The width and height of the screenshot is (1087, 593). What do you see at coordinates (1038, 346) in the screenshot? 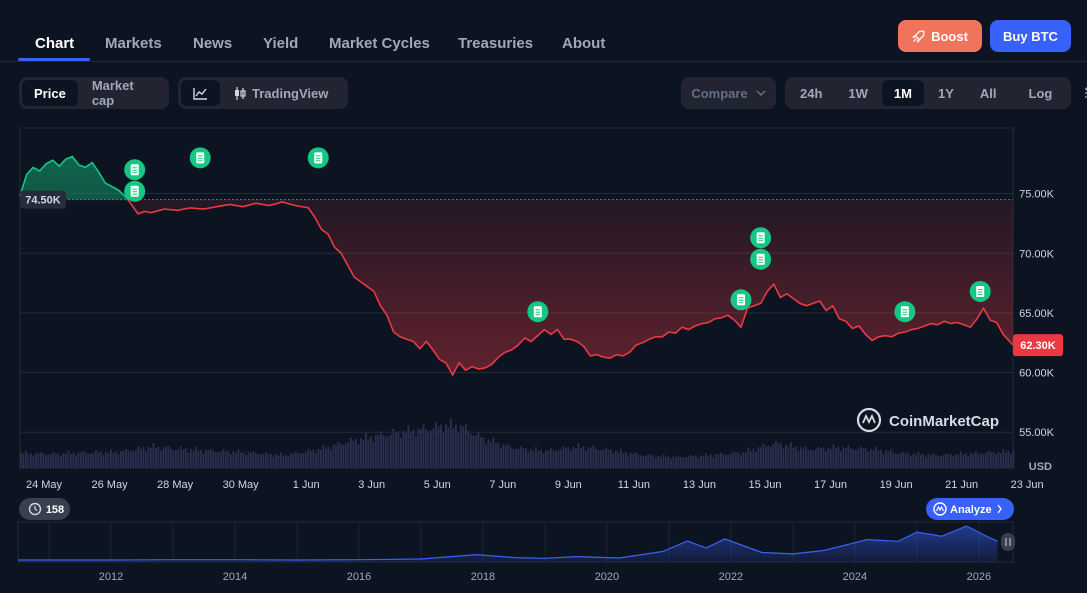
I see `current-price-label: 62.30K` at bounding box center [1038, 346].